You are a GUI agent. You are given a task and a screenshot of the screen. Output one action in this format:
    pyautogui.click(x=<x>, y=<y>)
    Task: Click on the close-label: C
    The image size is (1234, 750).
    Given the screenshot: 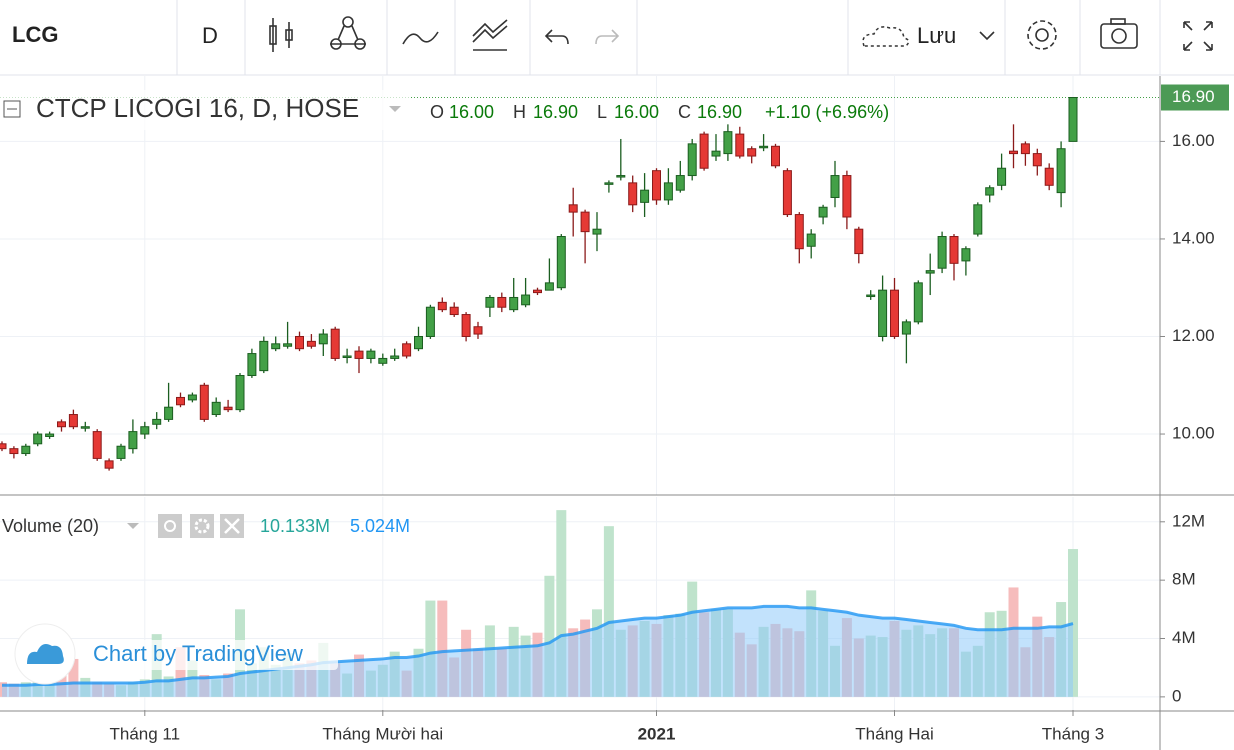 What is the action you would take?
    pyautogui.click(x=684, y=112)
    